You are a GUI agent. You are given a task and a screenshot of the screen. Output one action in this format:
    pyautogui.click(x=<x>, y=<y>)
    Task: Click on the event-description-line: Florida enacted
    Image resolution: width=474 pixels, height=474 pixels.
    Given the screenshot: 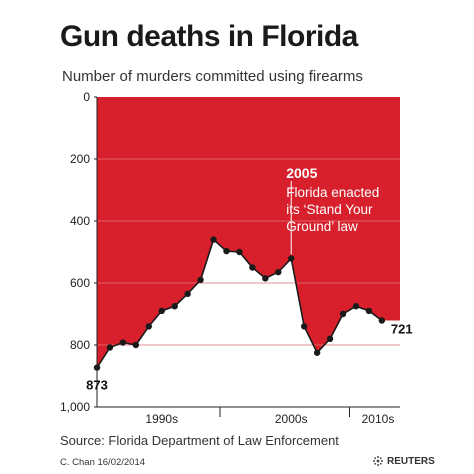 What is the action you would take?
    pyautogui.click(x=332, y=192)
    